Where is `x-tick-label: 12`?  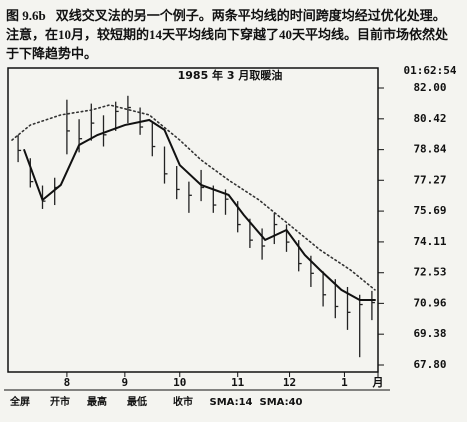 x-tick-label: 12 is located at coordinates (289, 382).